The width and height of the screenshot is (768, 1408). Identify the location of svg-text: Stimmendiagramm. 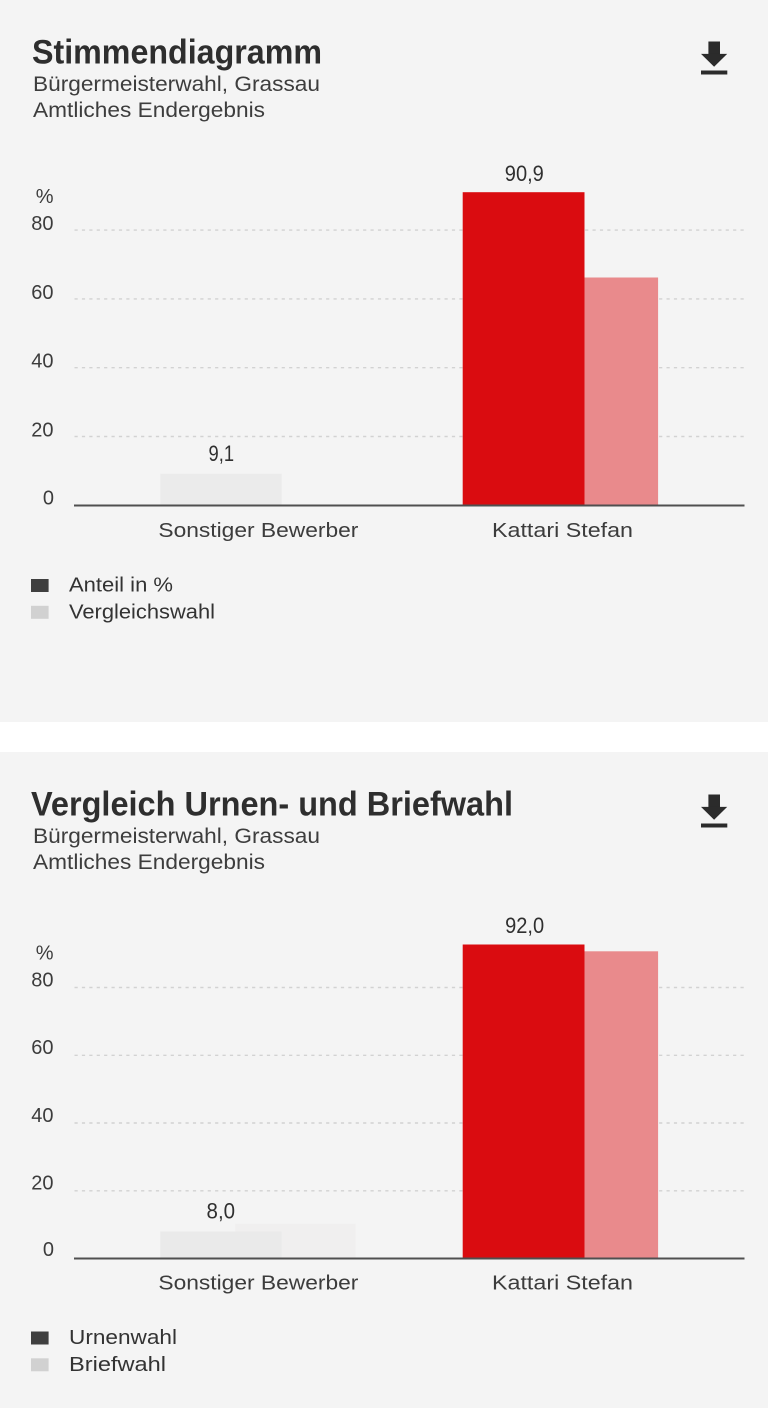
(177, 53).